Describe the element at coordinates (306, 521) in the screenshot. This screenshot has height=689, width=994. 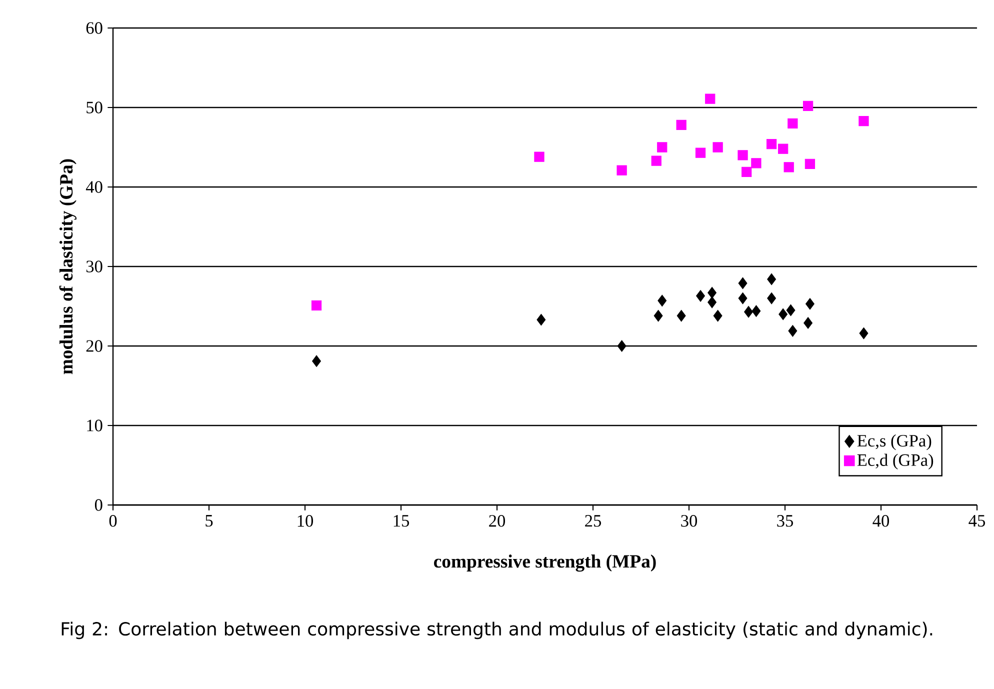
I see `x-tick-label: 10` at that location.